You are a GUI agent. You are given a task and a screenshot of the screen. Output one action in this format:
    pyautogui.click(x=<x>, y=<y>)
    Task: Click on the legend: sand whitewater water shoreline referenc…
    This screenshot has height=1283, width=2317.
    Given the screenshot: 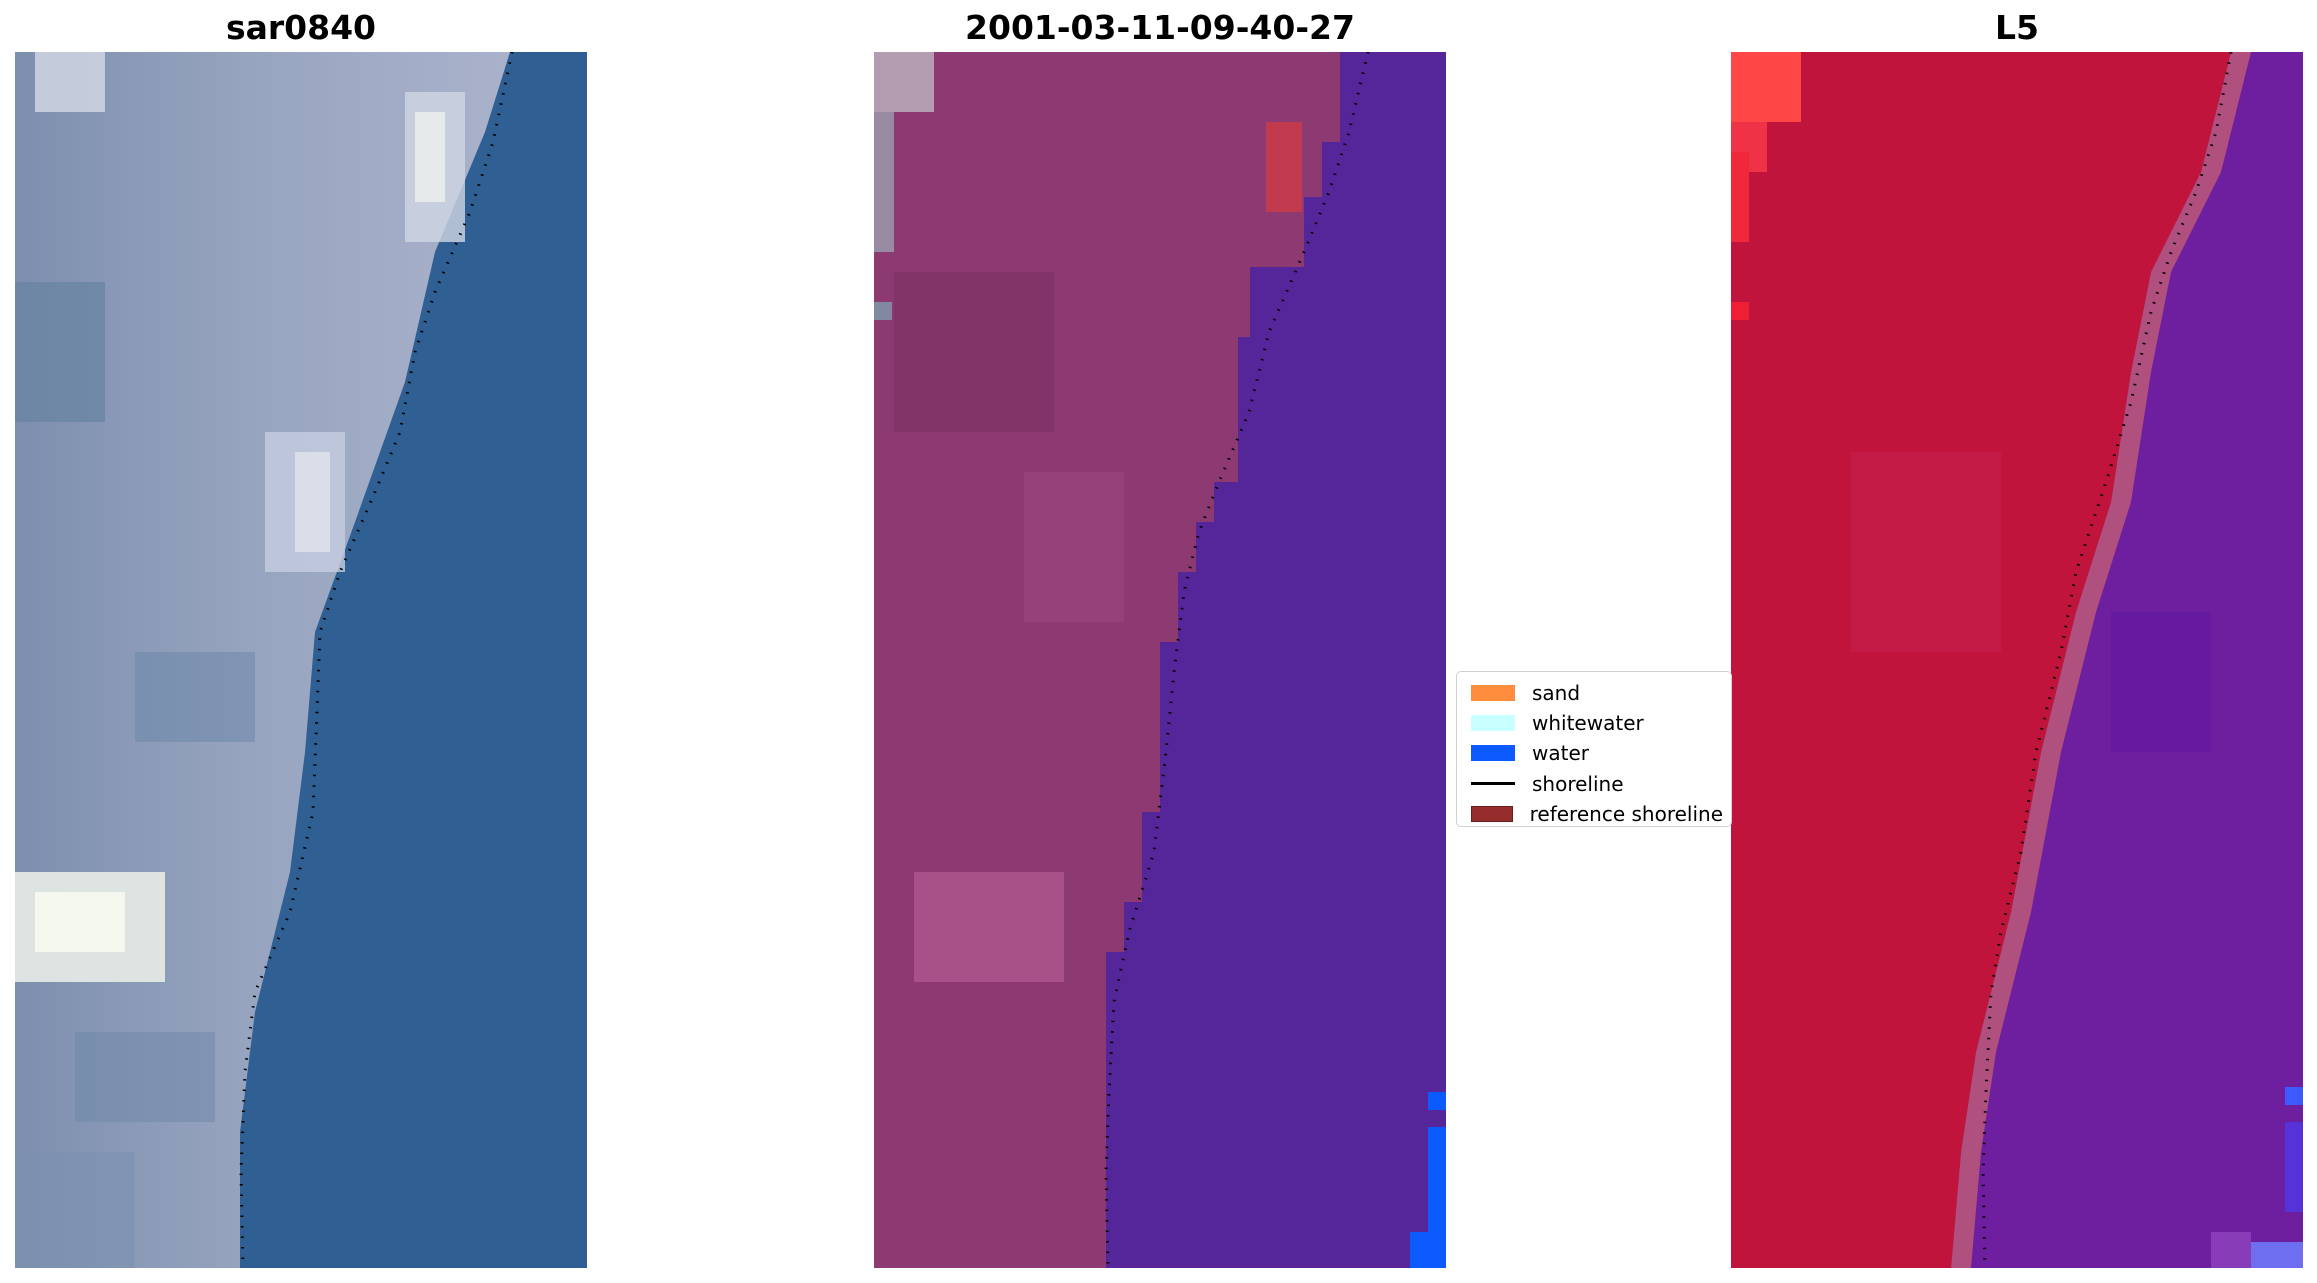 What is the action you would take?
    pyautogui.click(x=1594, y=749)
    